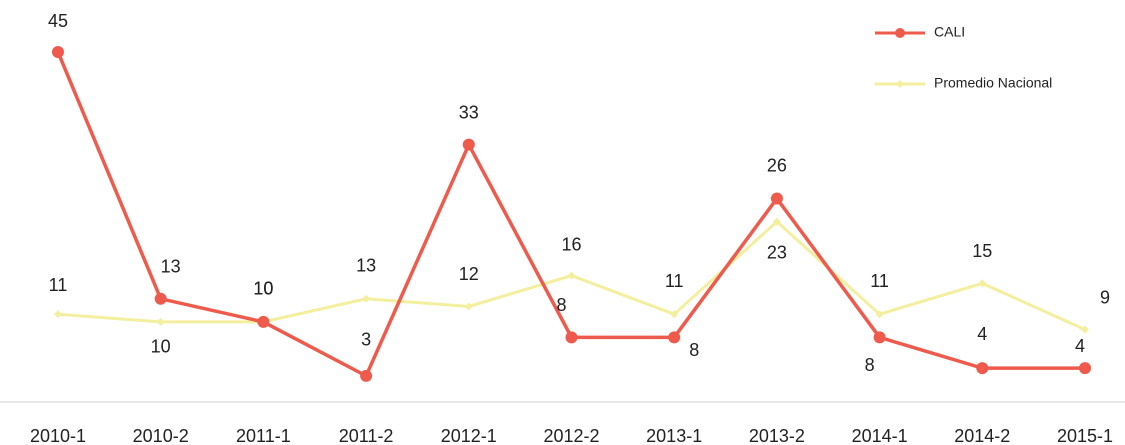 Image resolution: width=1125 pixels, height=445 pixels. Describe the element at coordinates (161, 435) in the screenshot. I see `x-tick-label: 2010-2` at that location.